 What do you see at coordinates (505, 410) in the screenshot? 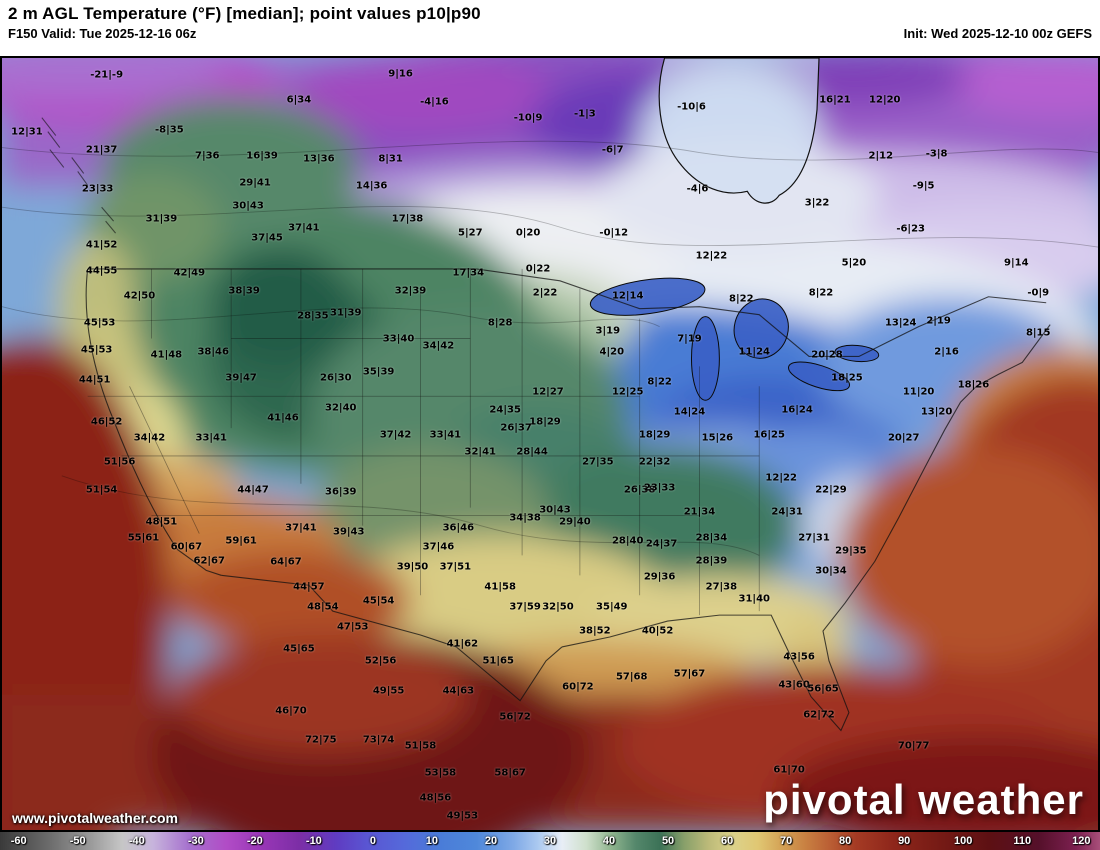
I see `point-value: 24|35` at bounding box center [505, 410].